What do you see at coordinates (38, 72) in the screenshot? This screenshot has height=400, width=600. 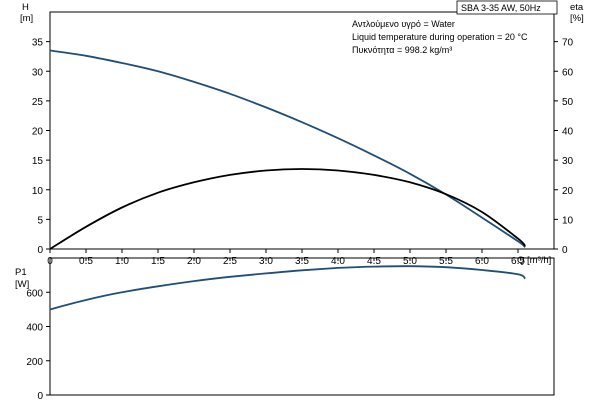 I see `head-tick-label: 30` at bounding box center [38, 72].